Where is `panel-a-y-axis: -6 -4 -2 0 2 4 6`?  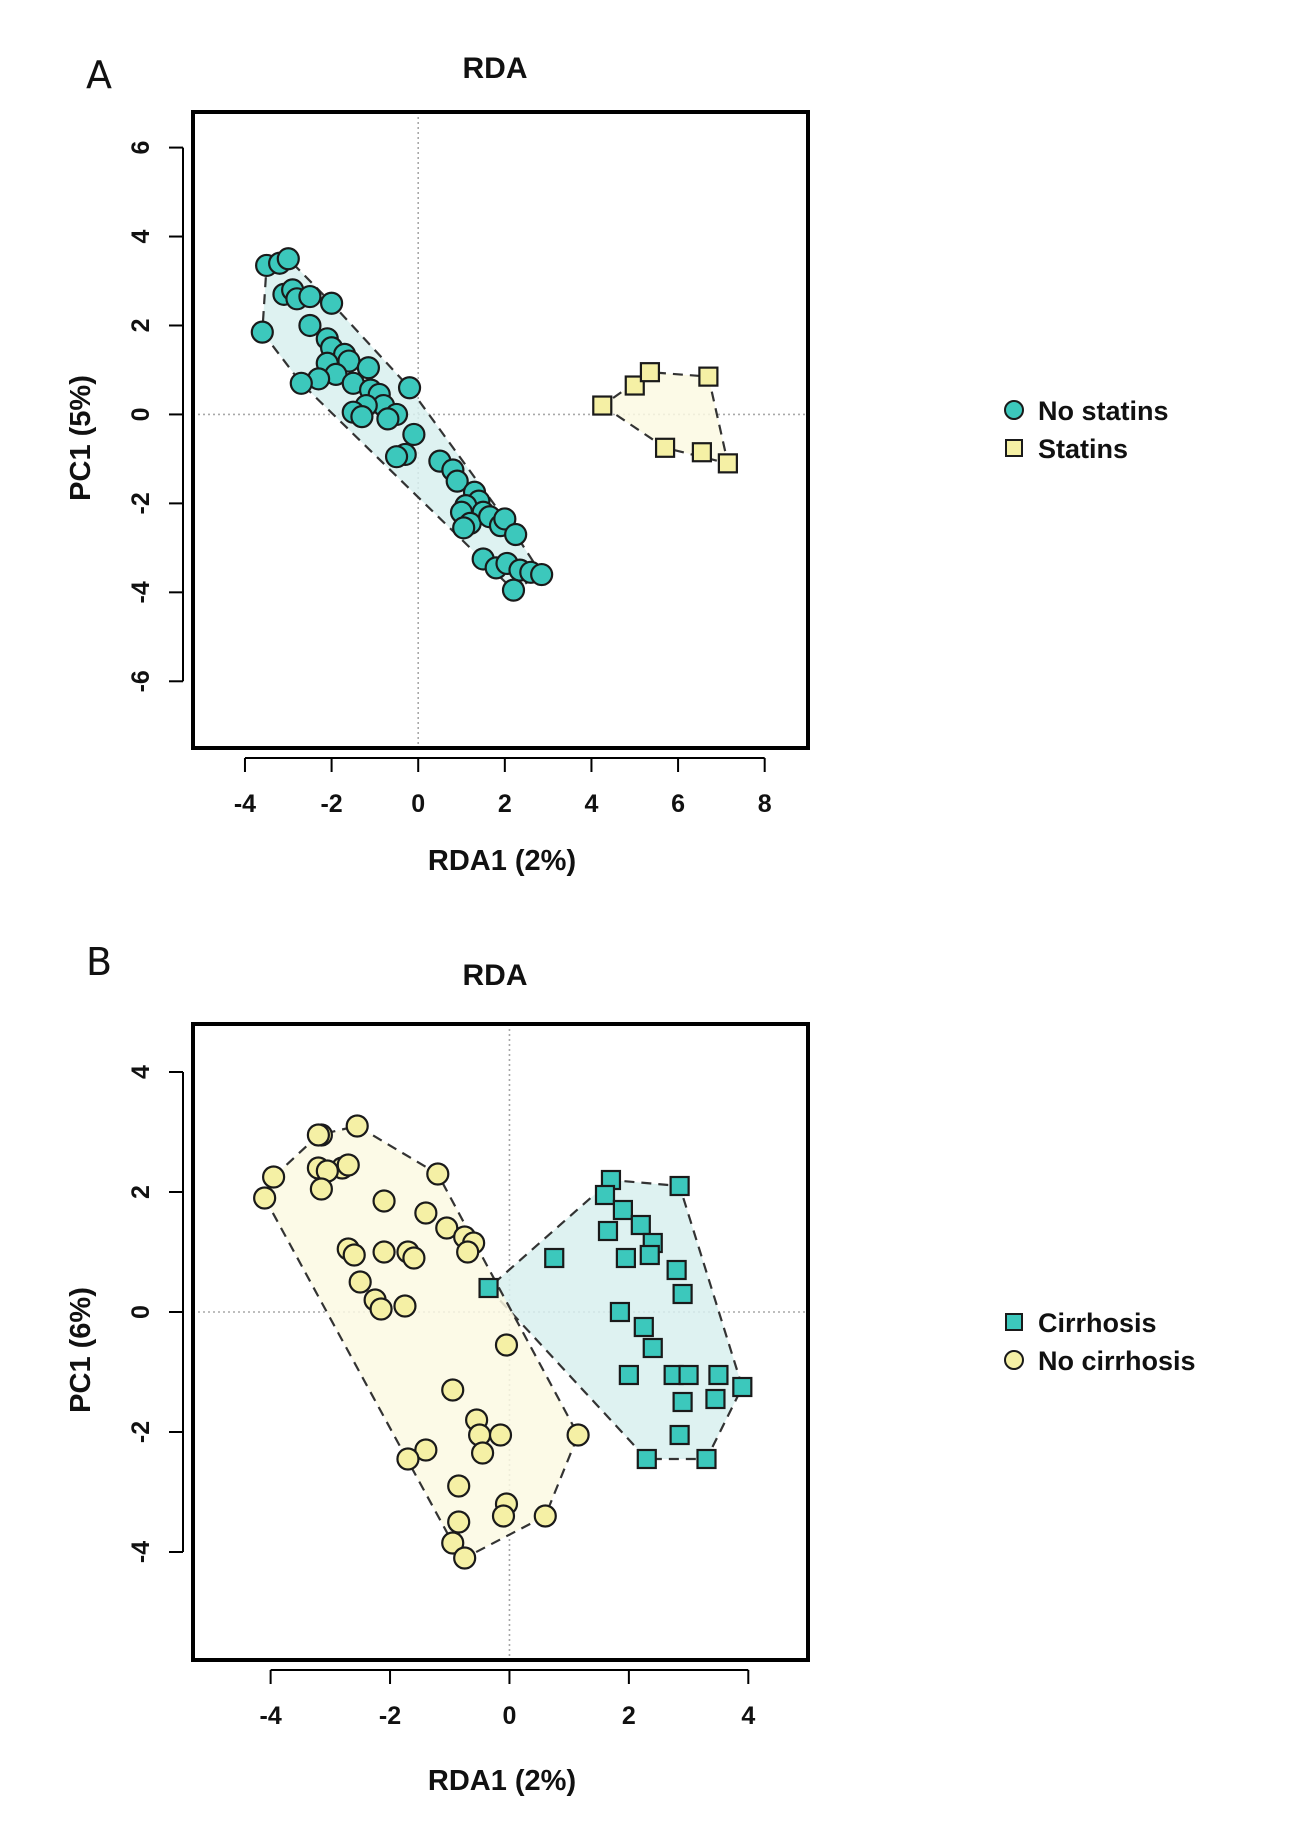 panel-a-y-axis: -6 -4 -2 0 2 4 6 is located at coordinates (155, 416).